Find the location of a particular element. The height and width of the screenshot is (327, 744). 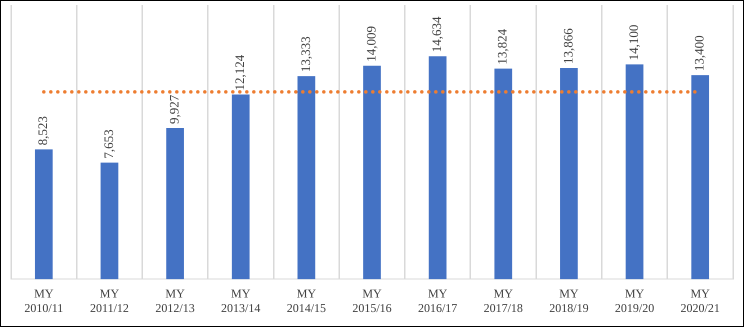

x-tick-label: MY 2015/16 is located at coordinates (372, 300).